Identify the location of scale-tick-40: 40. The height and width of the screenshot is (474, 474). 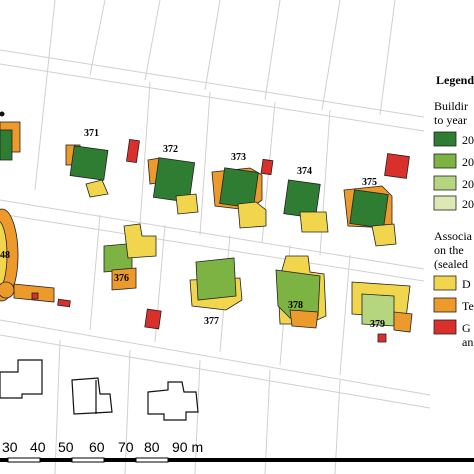
(38, 447).